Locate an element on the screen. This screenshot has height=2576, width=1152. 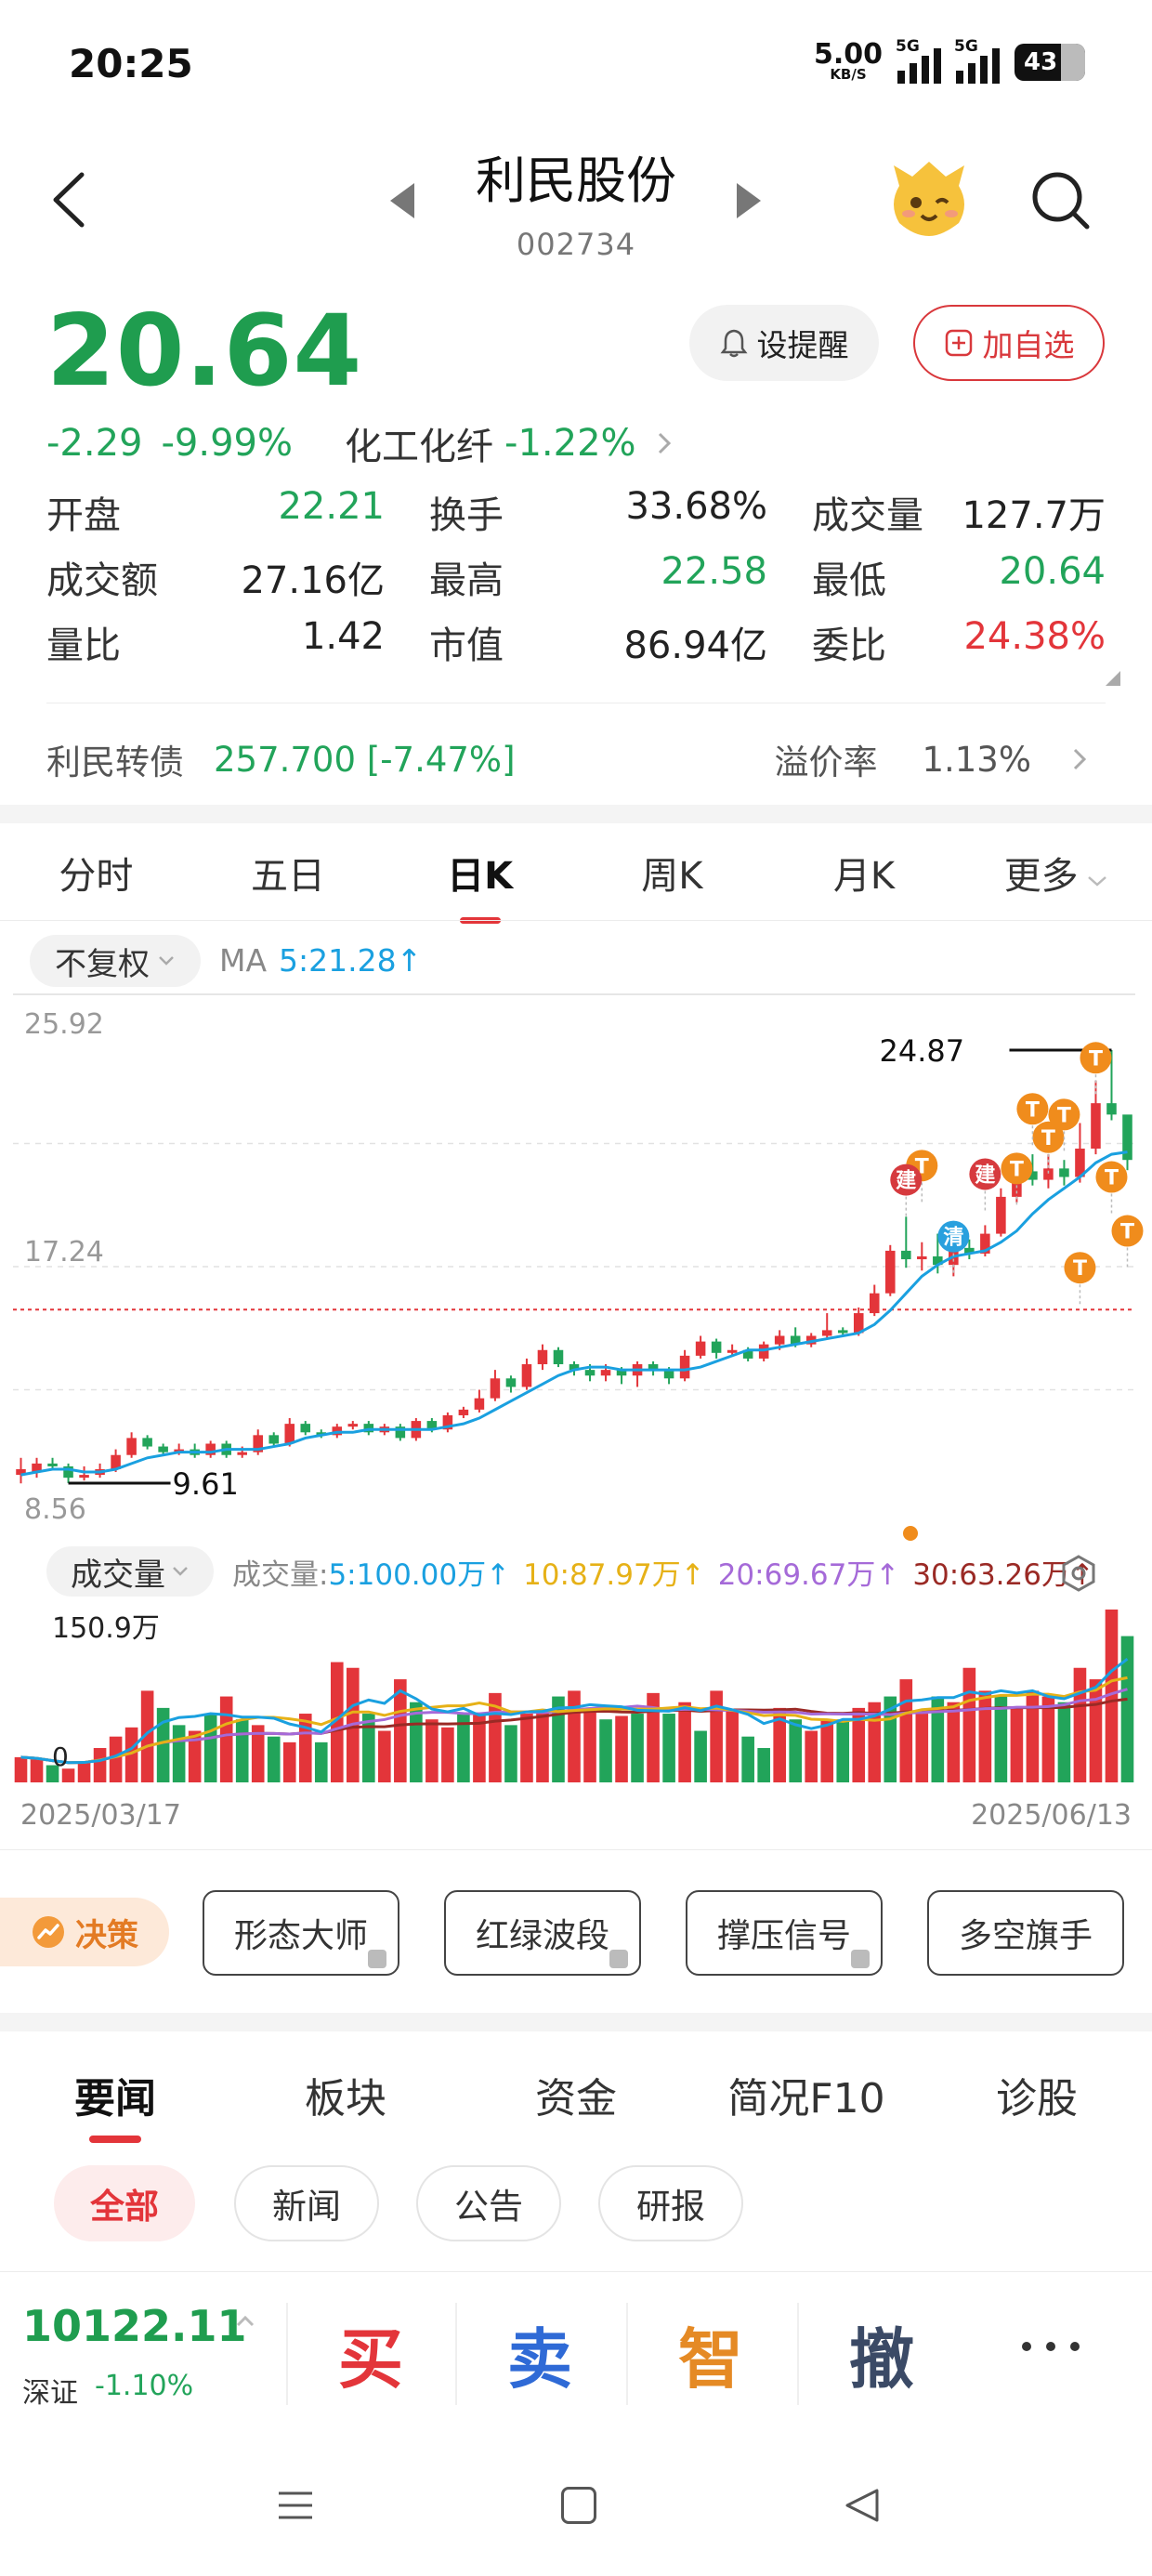
stat-cell: 委比 24.38% is located at coordinates (959, 642).